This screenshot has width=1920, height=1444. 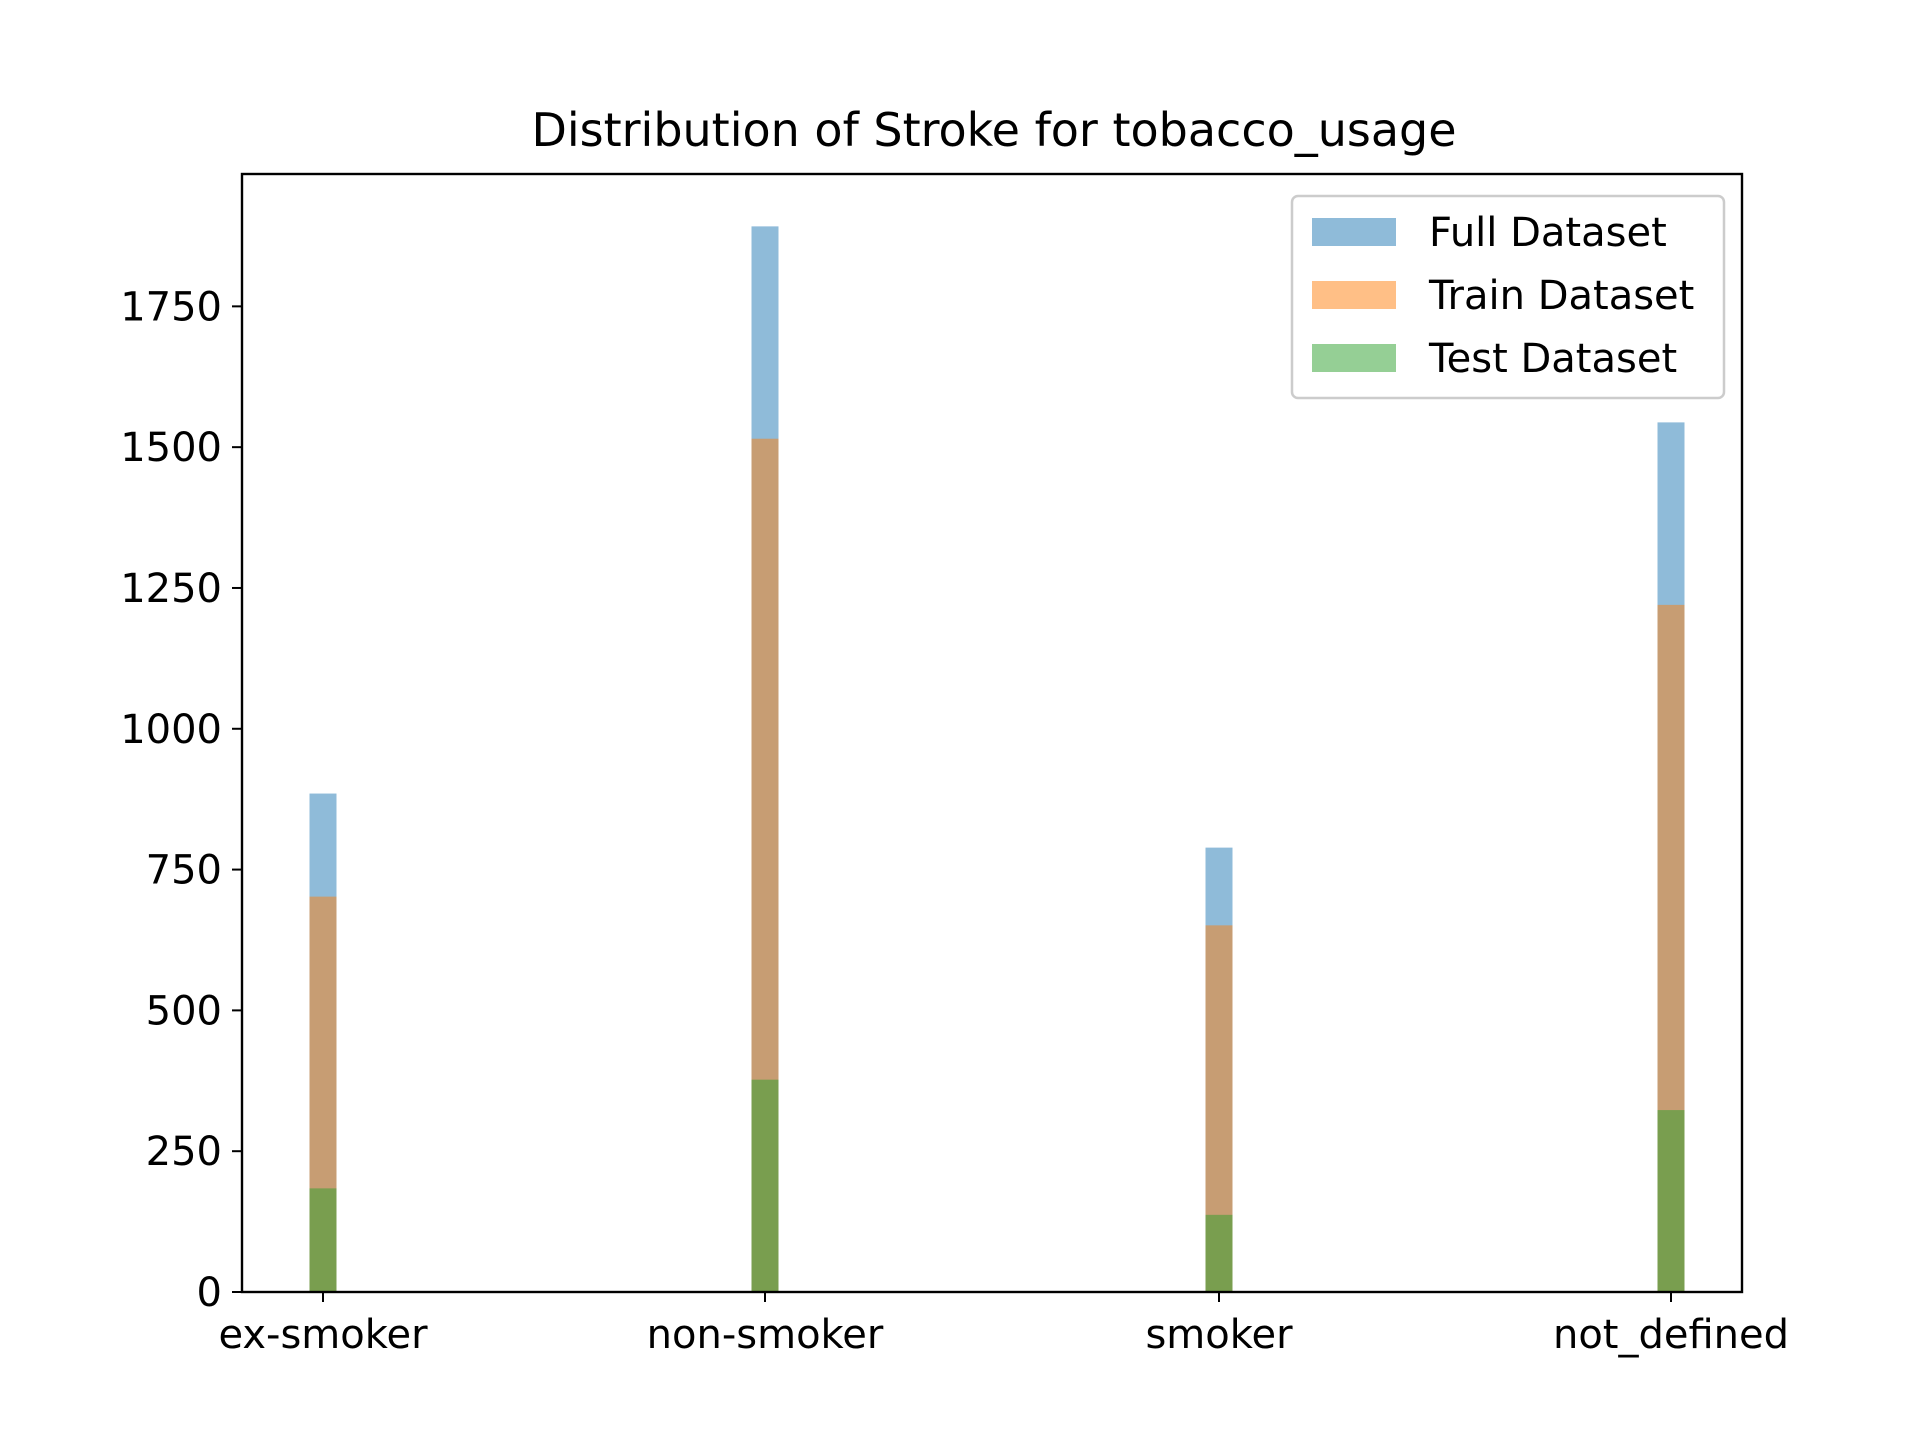 What do you see at coordinates (1671, 1335) in the screenshot?
I see `x-tick-label: not_defined` at bounding box center [1671, 1335].